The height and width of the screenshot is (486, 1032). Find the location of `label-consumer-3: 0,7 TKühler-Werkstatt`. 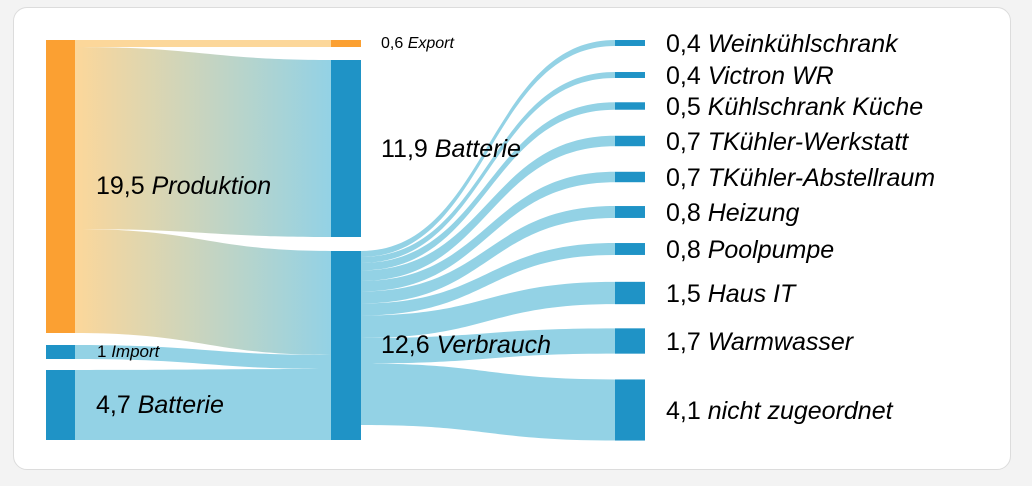

label-consumer-3: 0,7 TKühler-Werkstatt is located at coordinates (787, 142).